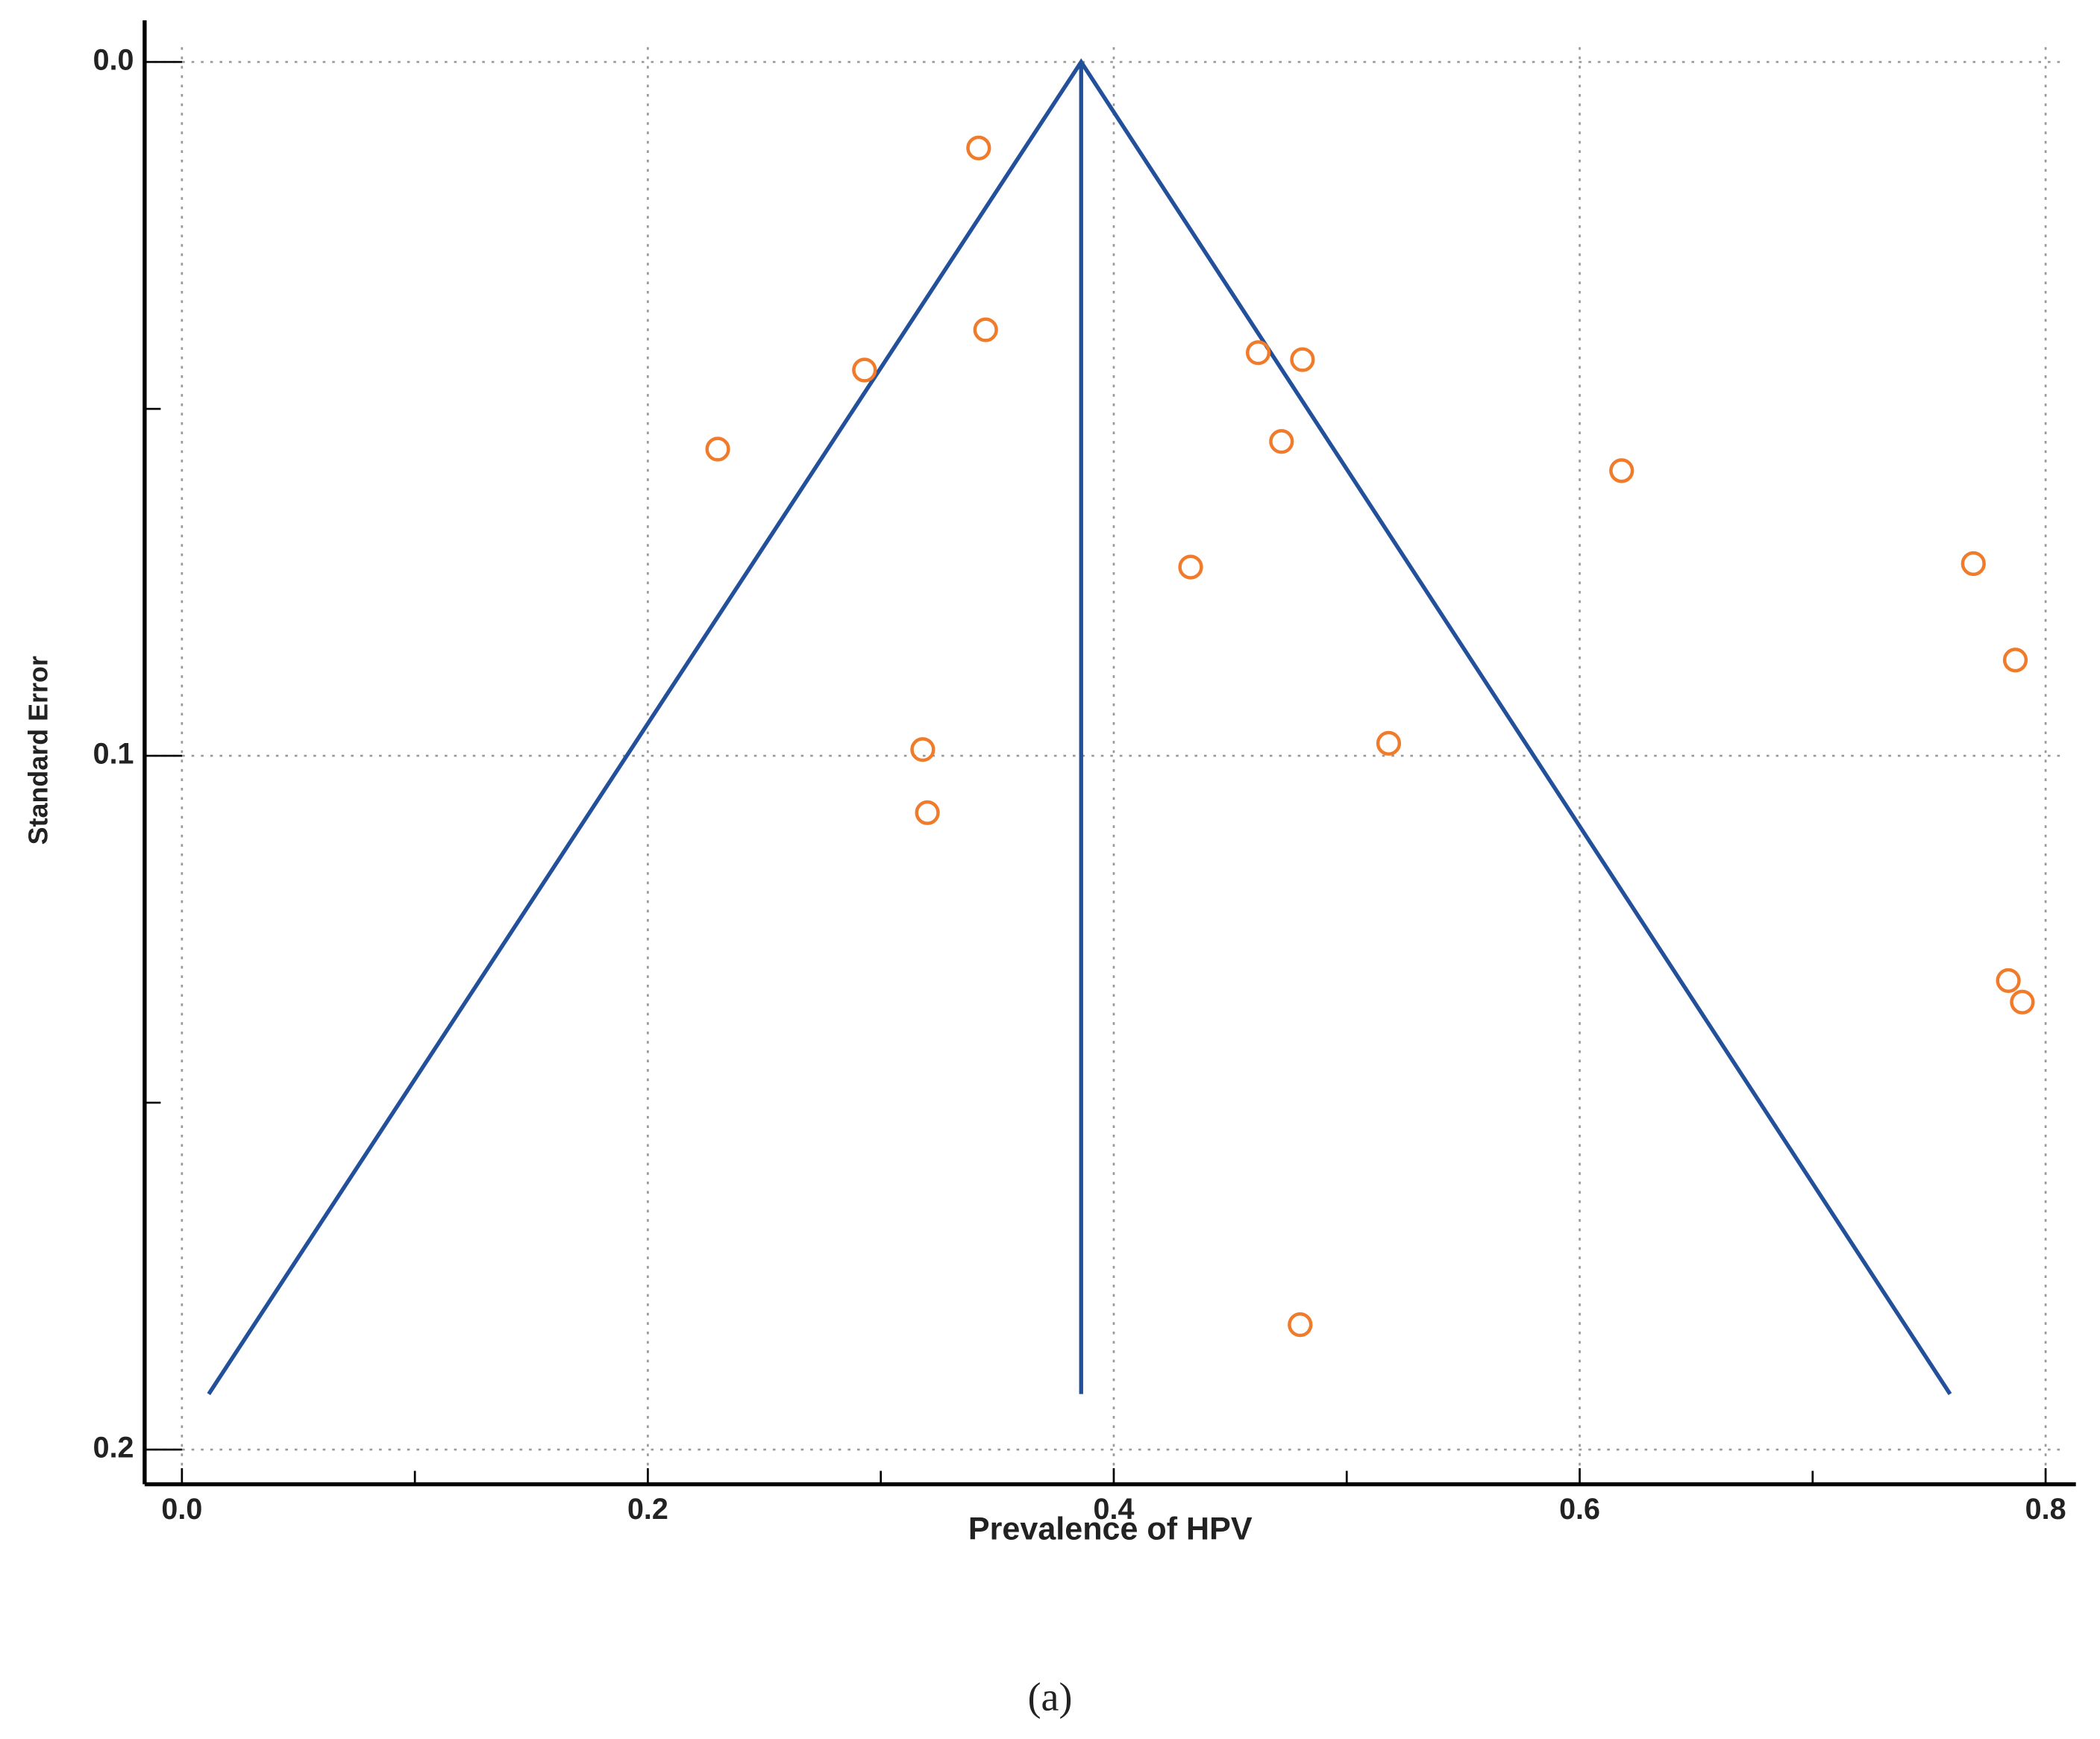 This screenshot has height=1739, width=2100. Describe the element at coordinates (181, 1509) in the screenshot. I see `x-tick-label: 0.0` at that location.